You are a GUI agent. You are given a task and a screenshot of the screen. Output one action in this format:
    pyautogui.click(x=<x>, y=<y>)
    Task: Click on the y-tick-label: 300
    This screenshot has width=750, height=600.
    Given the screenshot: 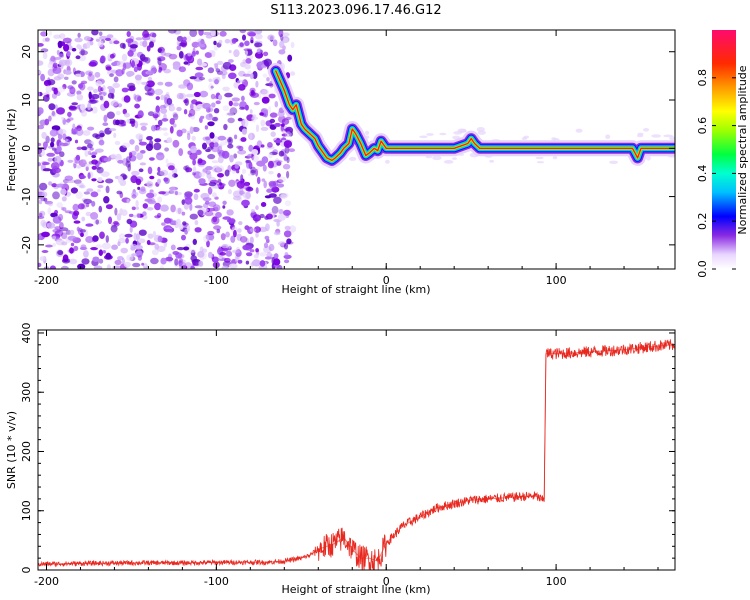 What is the action you would take?
    pyautogui.click(x=26, y=392)
    